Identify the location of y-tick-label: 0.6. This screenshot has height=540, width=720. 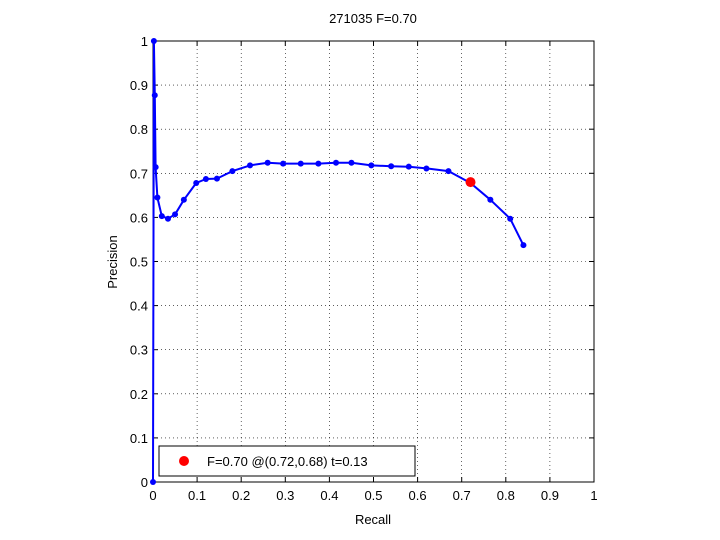
(139, 217).